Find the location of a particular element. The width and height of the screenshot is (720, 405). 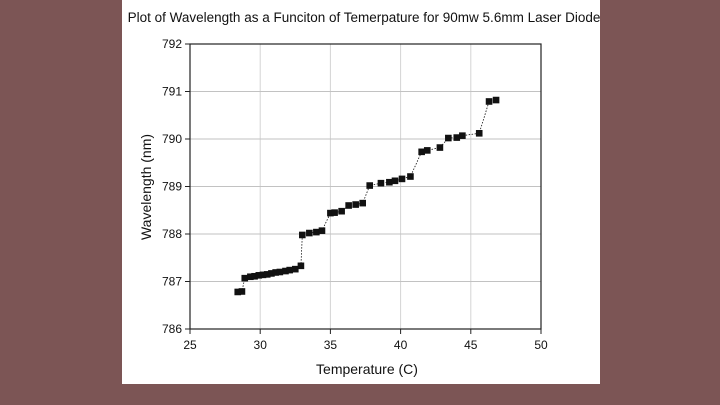

x-axis-label: Temperature (C) is located at coordinates (367, 369).